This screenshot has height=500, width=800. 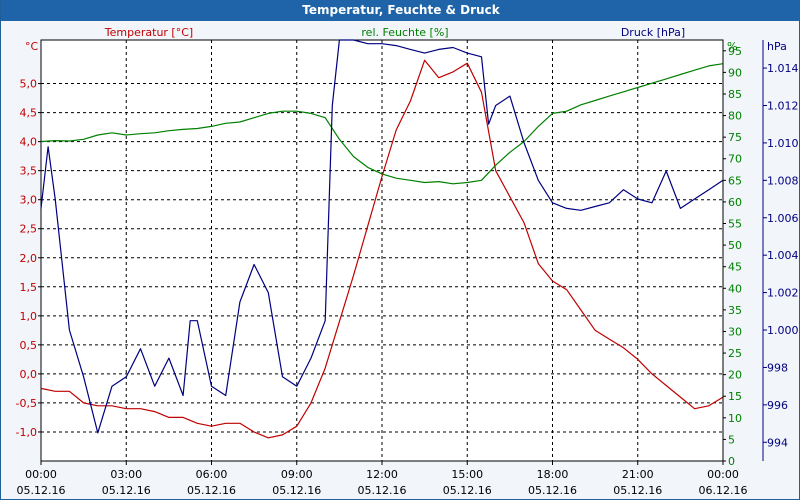 I want to click on time-tick-label: 15:00, so click(x=467, y=474).